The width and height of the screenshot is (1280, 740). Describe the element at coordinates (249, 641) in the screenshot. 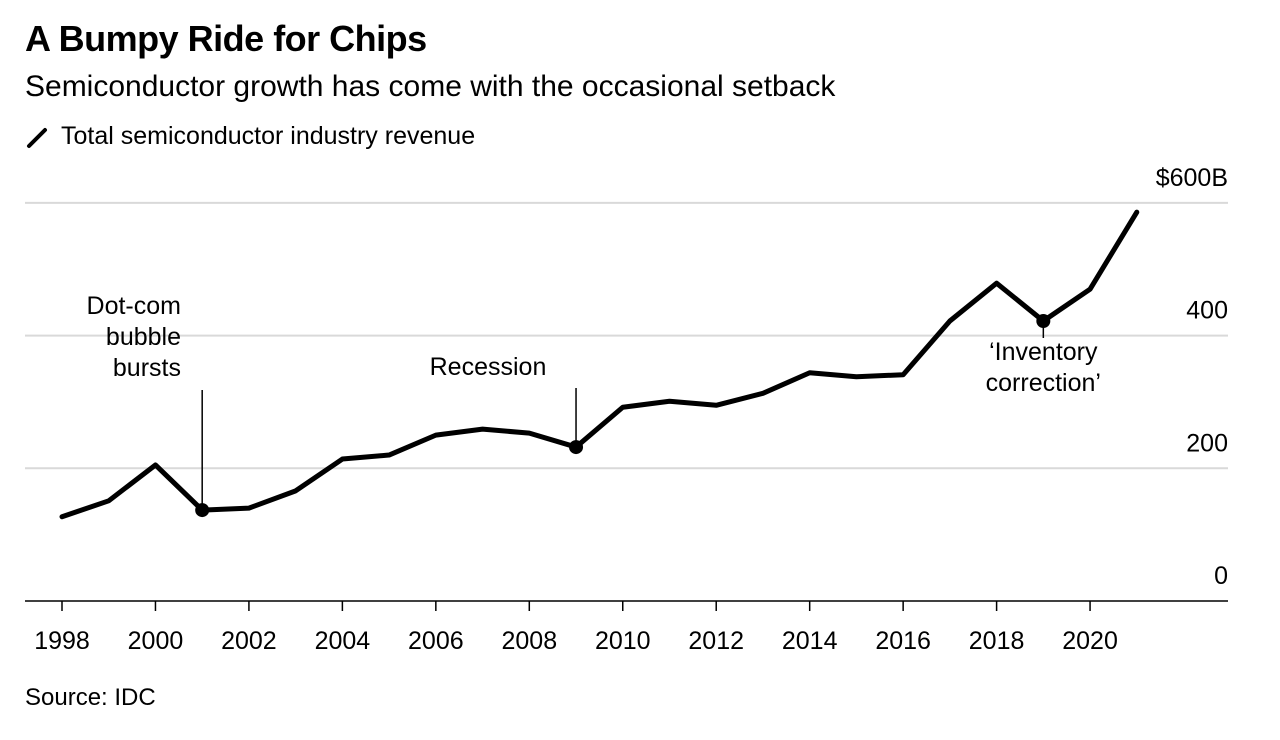

I see `x-tick-label: 2002` at that location.